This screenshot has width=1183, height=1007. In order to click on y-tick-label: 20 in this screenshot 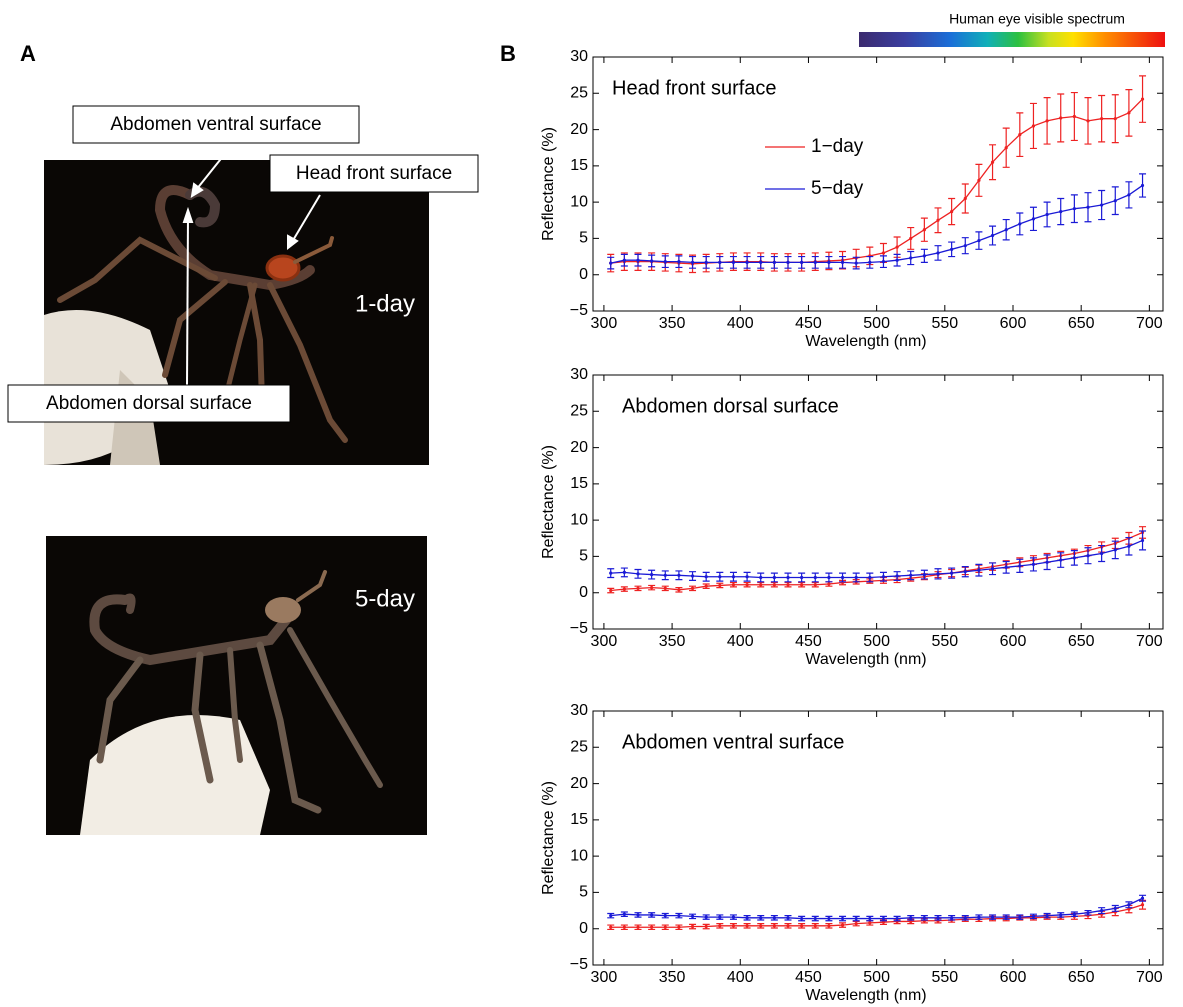, I will do `click(579, 783)`.